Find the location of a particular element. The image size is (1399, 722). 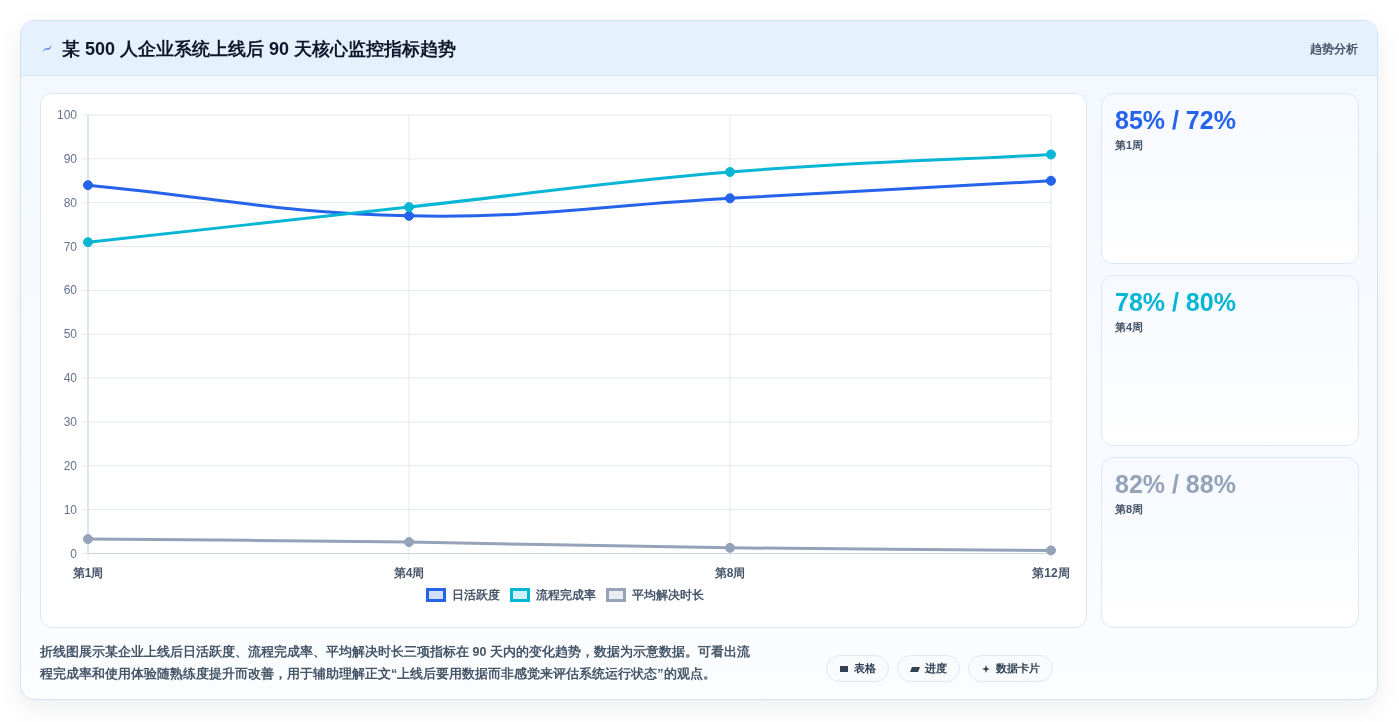

x-tick-label: 第4周 is located at coordinates (408, 572).